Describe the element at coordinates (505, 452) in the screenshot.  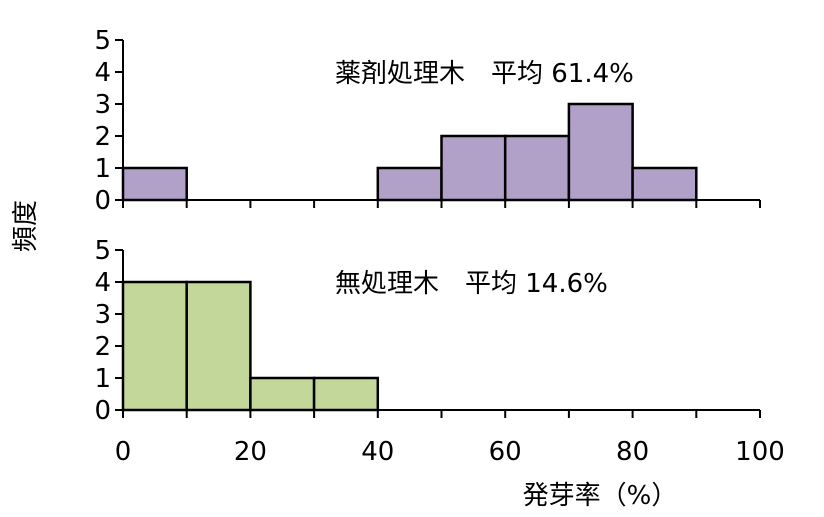
I see `x-tick-label: 60` at that location.